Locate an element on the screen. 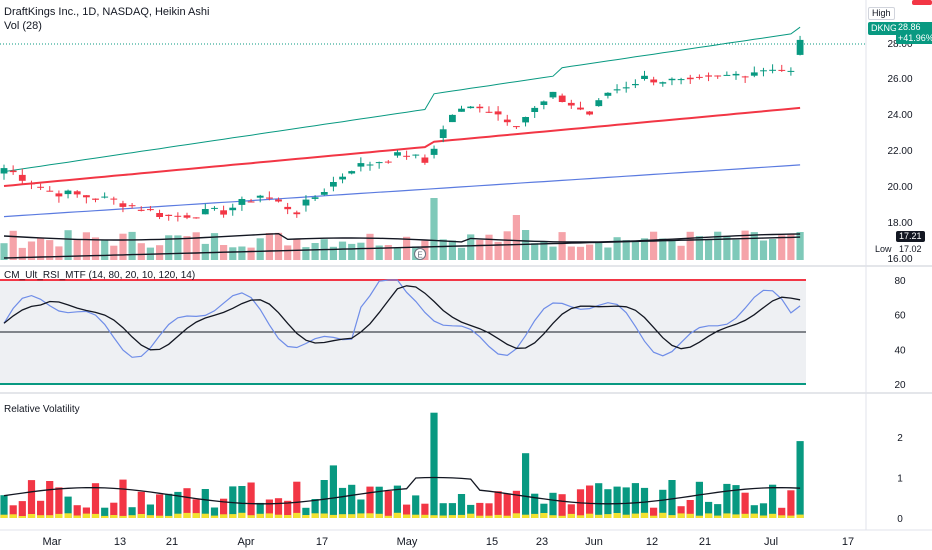 The height and width of the screenshot is (550, 932). earnings-marker is located at coordinates (420, 254).